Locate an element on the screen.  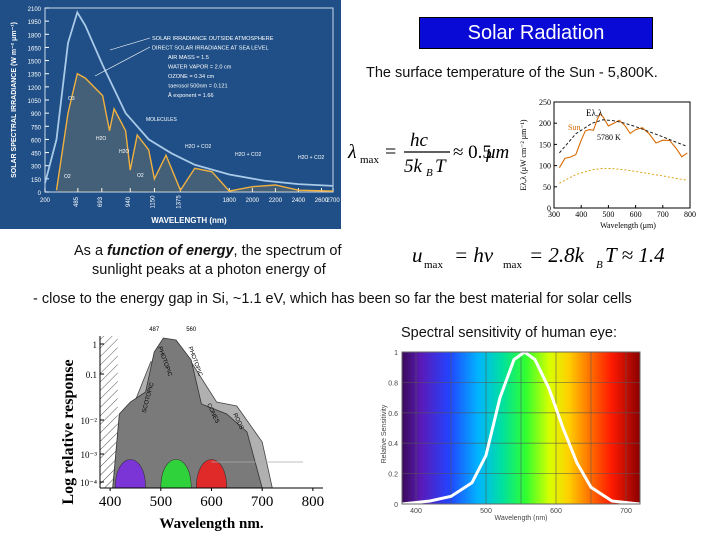
energy-text-post: , the spectrum of is located at coordinates (287, 251).